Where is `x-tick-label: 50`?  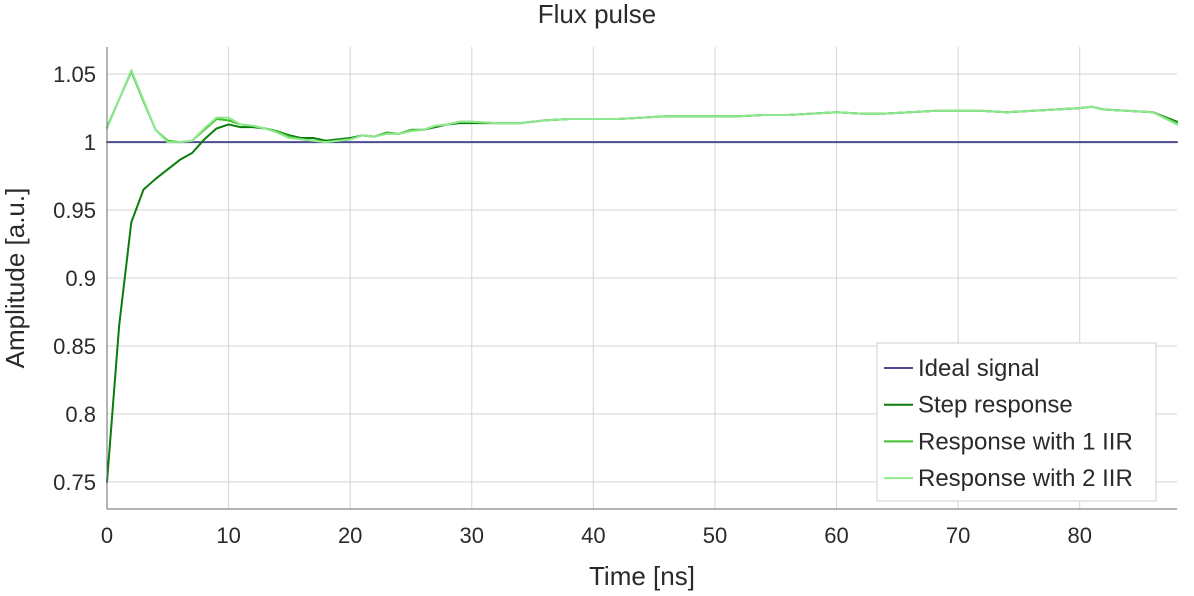 x-tick-label: 50 is located at coordinates (715, 535).